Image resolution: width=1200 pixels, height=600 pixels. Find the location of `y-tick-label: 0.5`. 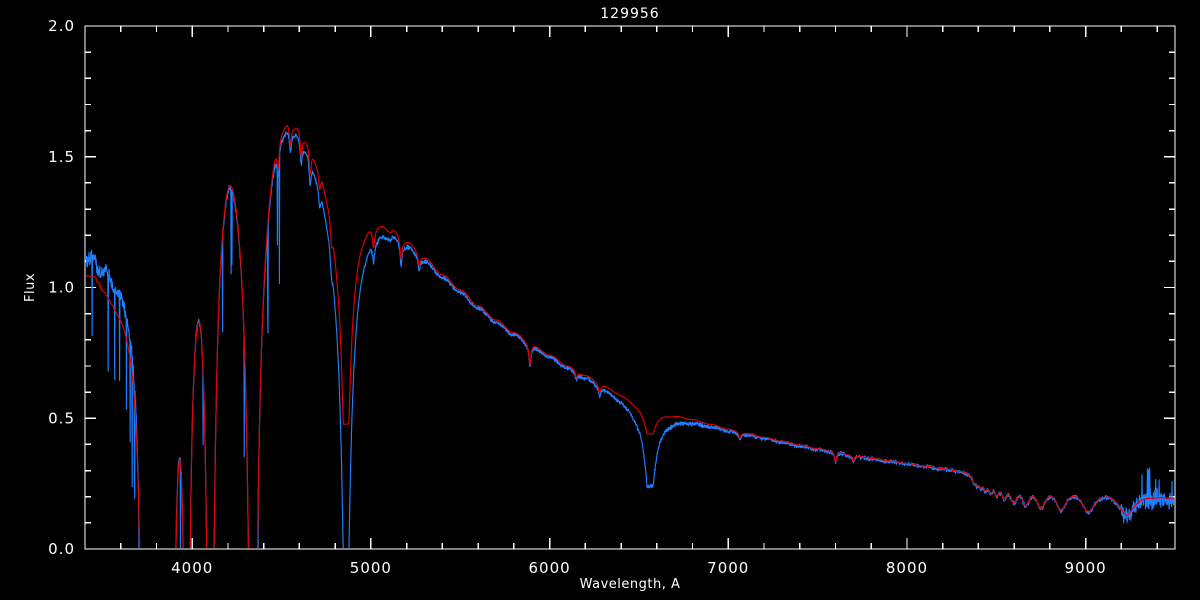

y-tick-label: 0.5 is located at coordinates (61, 418).